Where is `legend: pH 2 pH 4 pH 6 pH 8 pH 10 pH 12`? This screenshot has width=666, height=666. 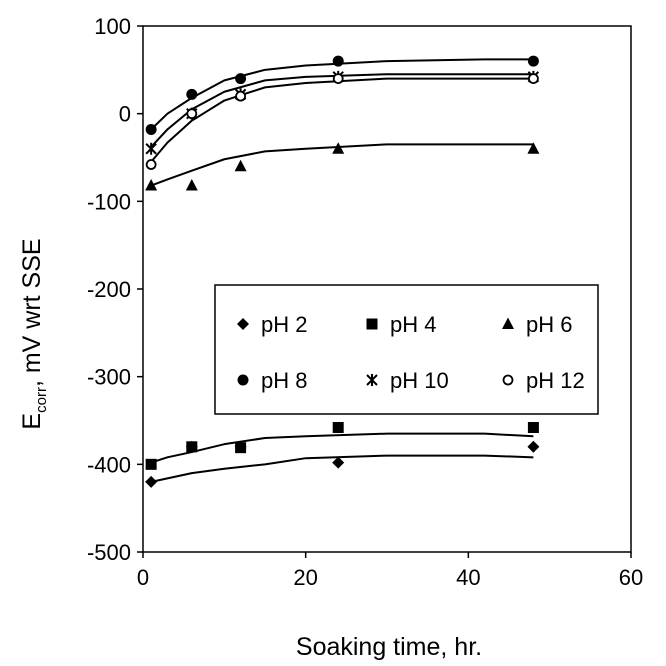 legend: pH 2 pH 4 pH 6 pH 8 pH 10 pH 12 is located at coordinates (406, 349).